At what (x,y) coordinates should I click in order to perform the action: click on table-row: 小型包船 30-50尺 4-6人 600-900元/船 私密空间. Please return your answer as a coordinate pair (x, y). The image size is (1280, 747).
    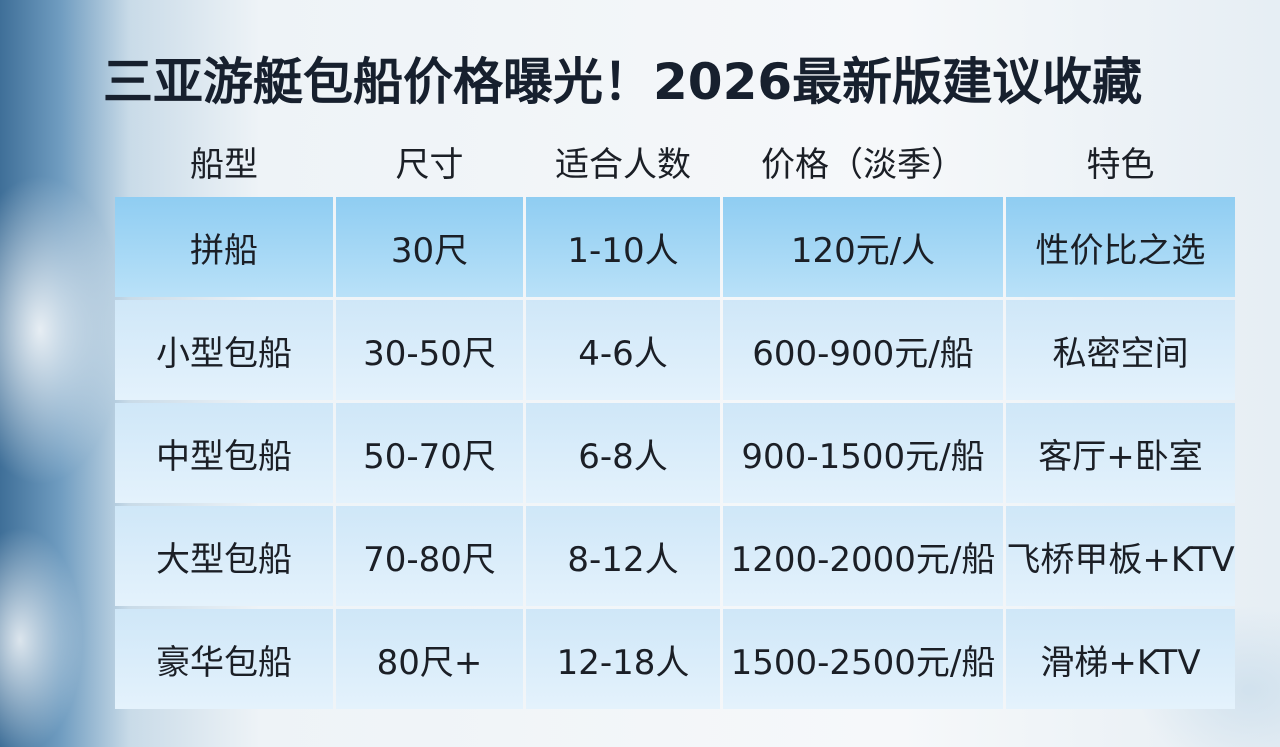
    Looking at the image, I should click on (675, 350).